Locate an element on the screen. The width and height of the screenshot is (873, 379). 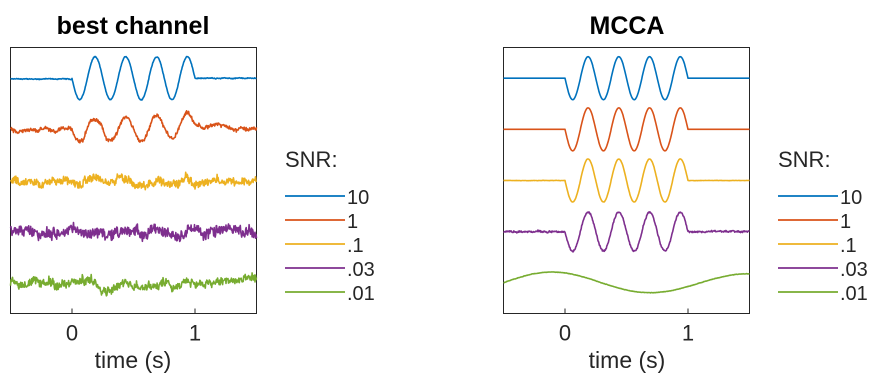
left-series-snr-0p01 is located at coordinates (133, 284).